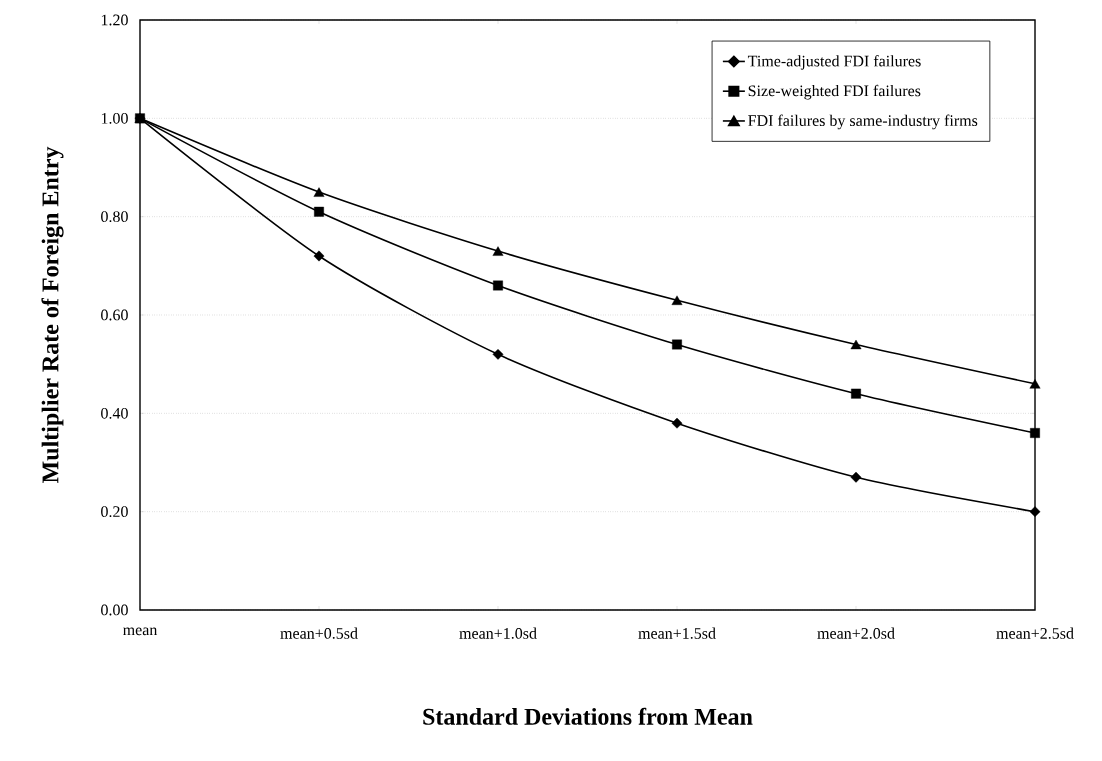 Image resolution: width=1102 pixels, height=761 pixels. What do you see at coordinates (52, 315) in the screenshot?
I see `y-axis-title: Multiplier Rate of Foreign Entry` at bounding box center [52, 315].